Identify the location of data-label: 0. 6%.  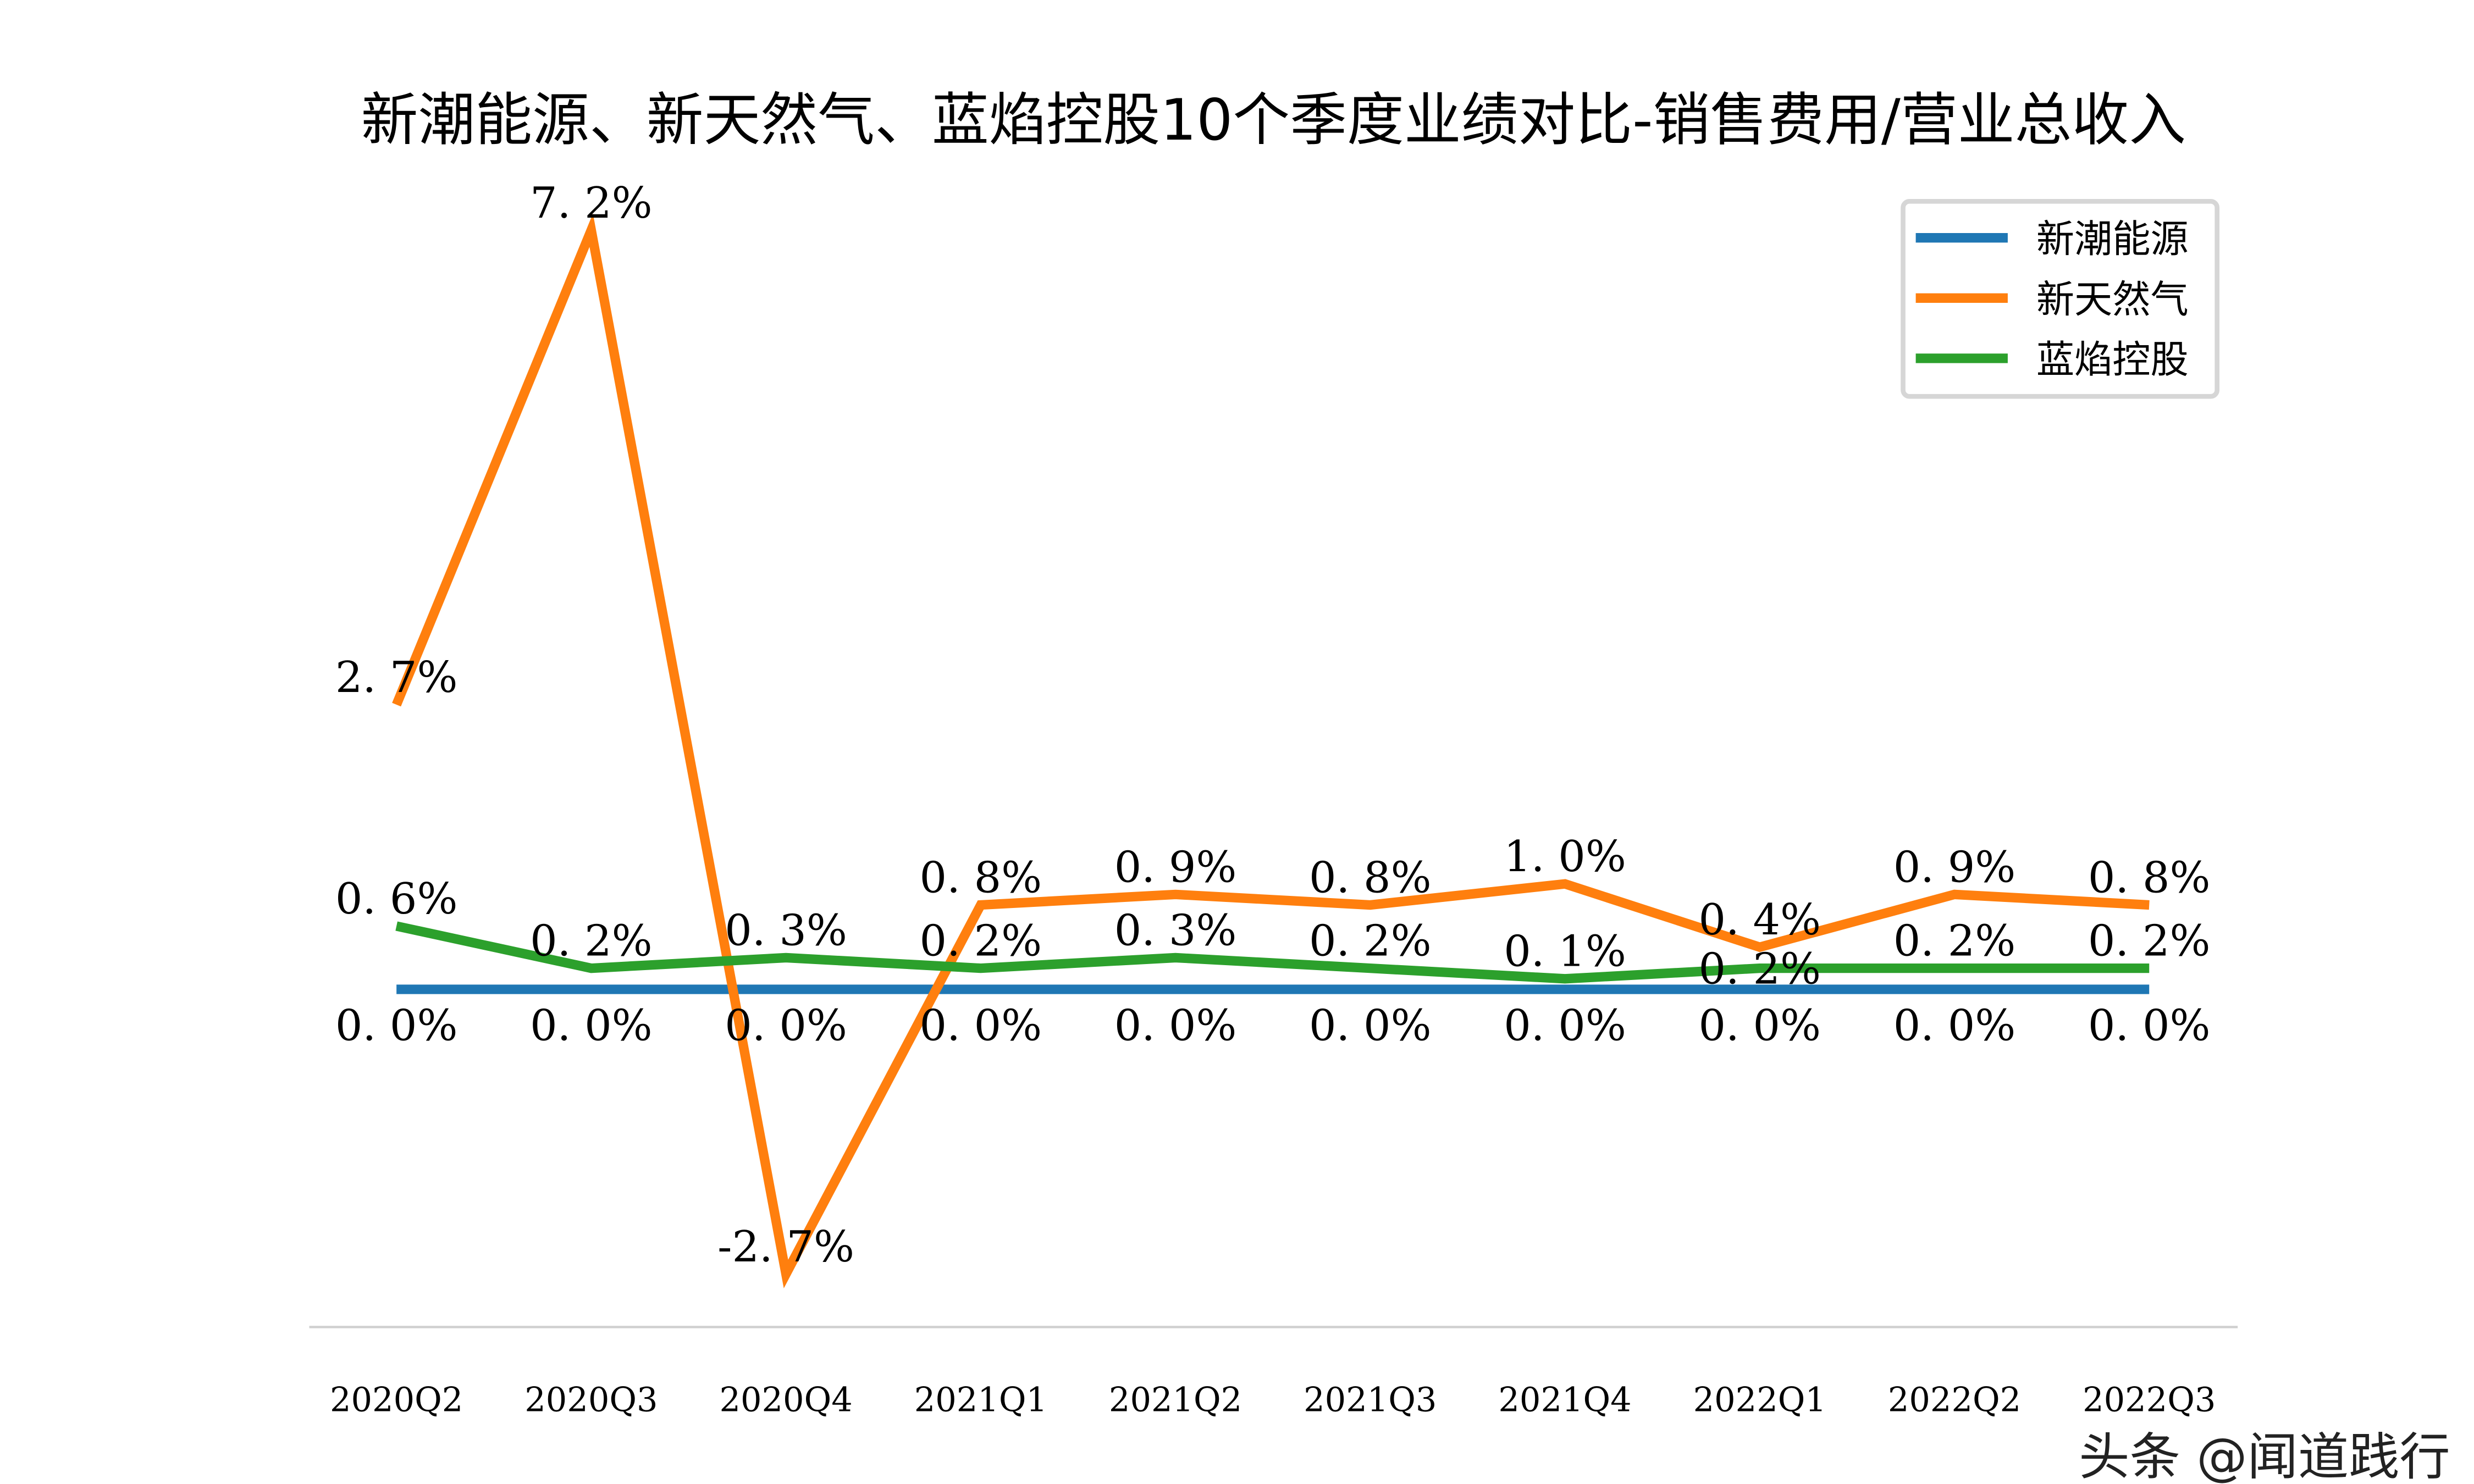
(397, 899).